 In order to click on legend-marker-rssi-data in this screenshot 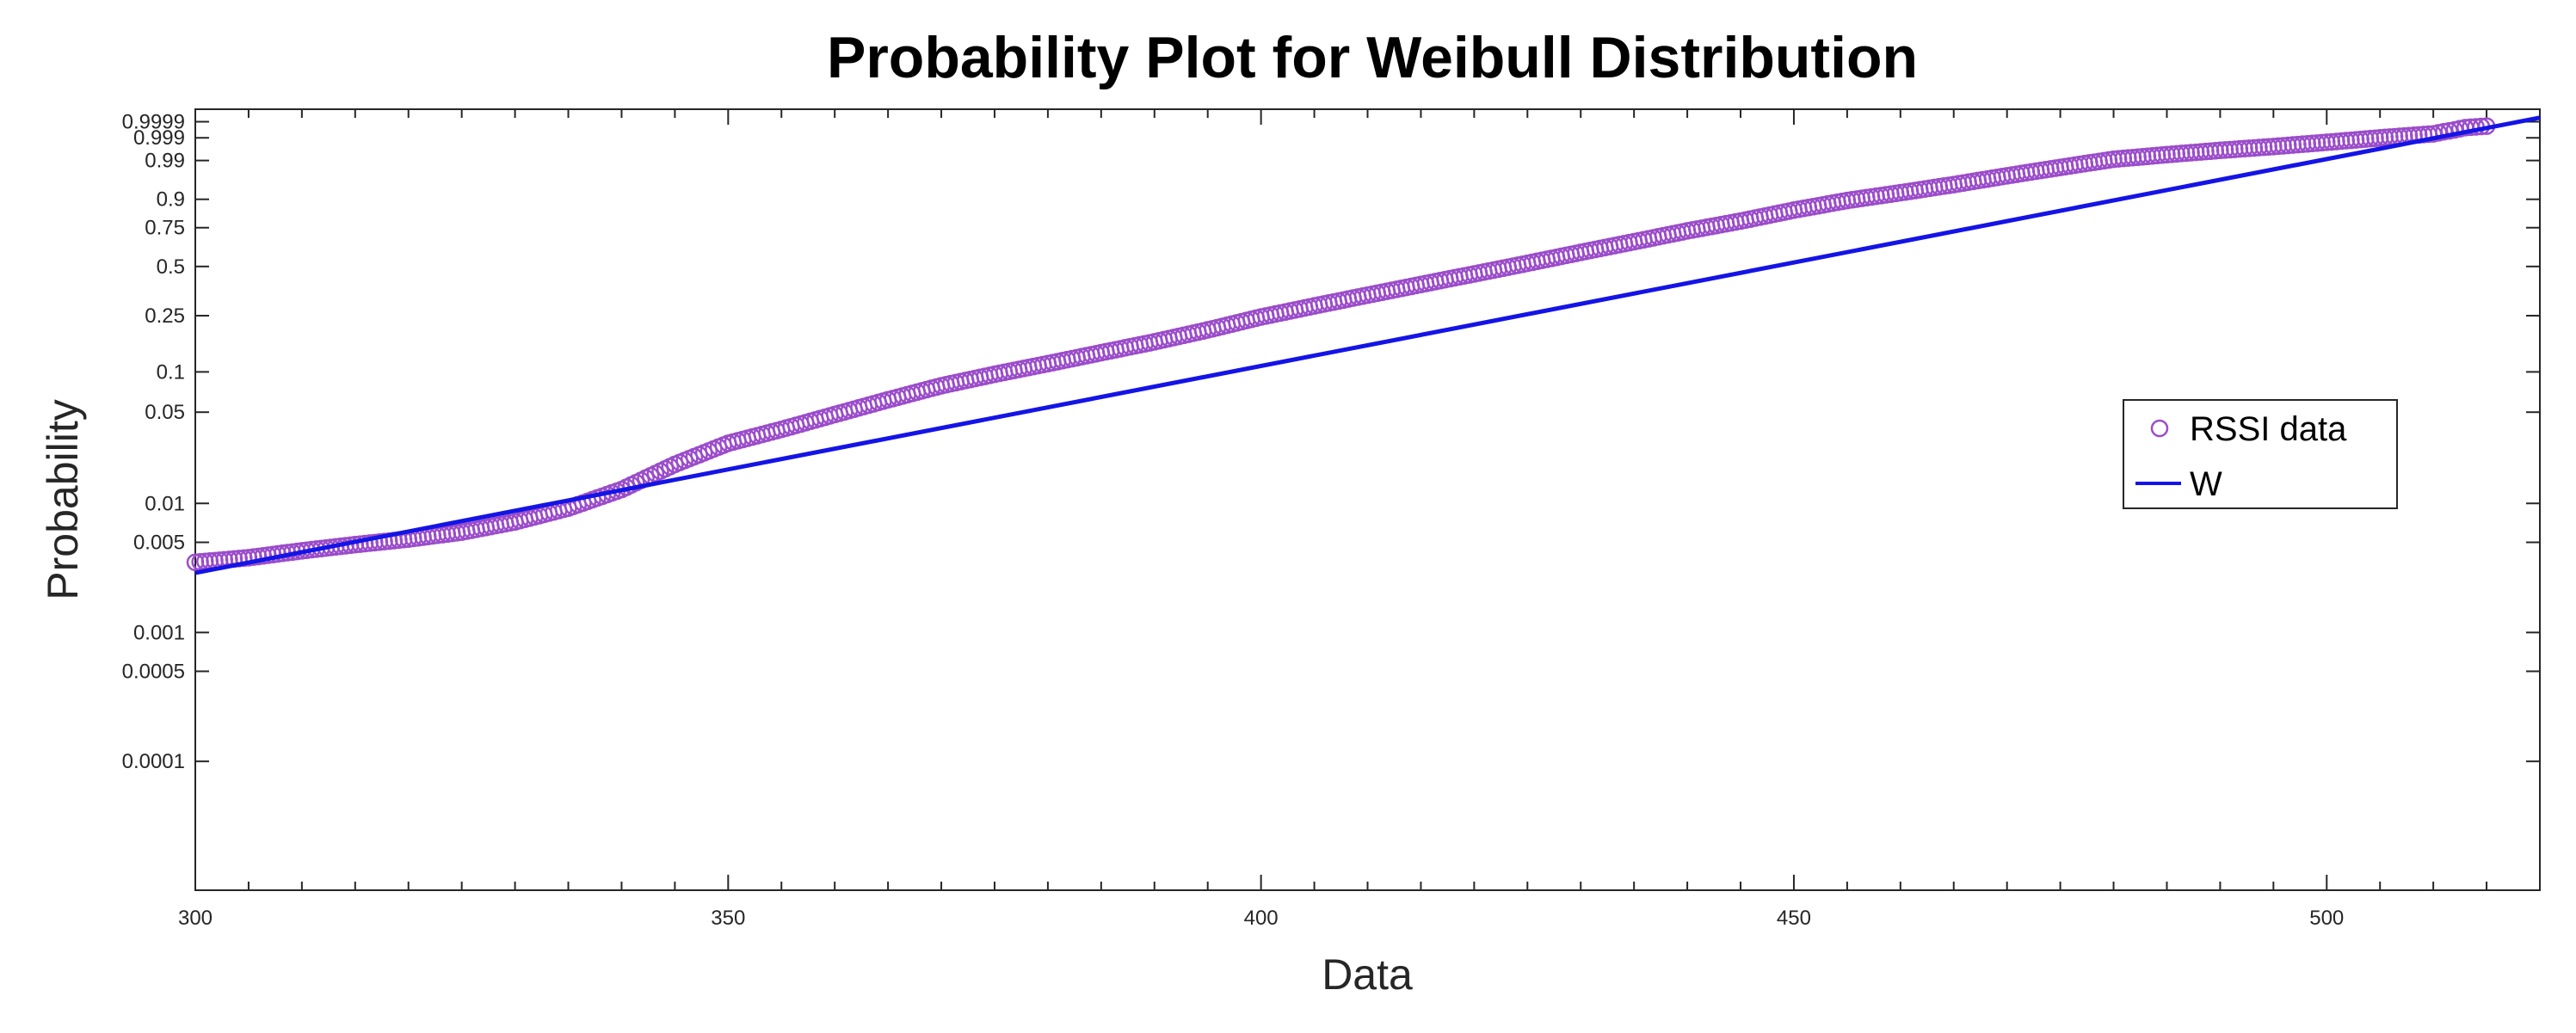, I will do `click(2160, 428)`.